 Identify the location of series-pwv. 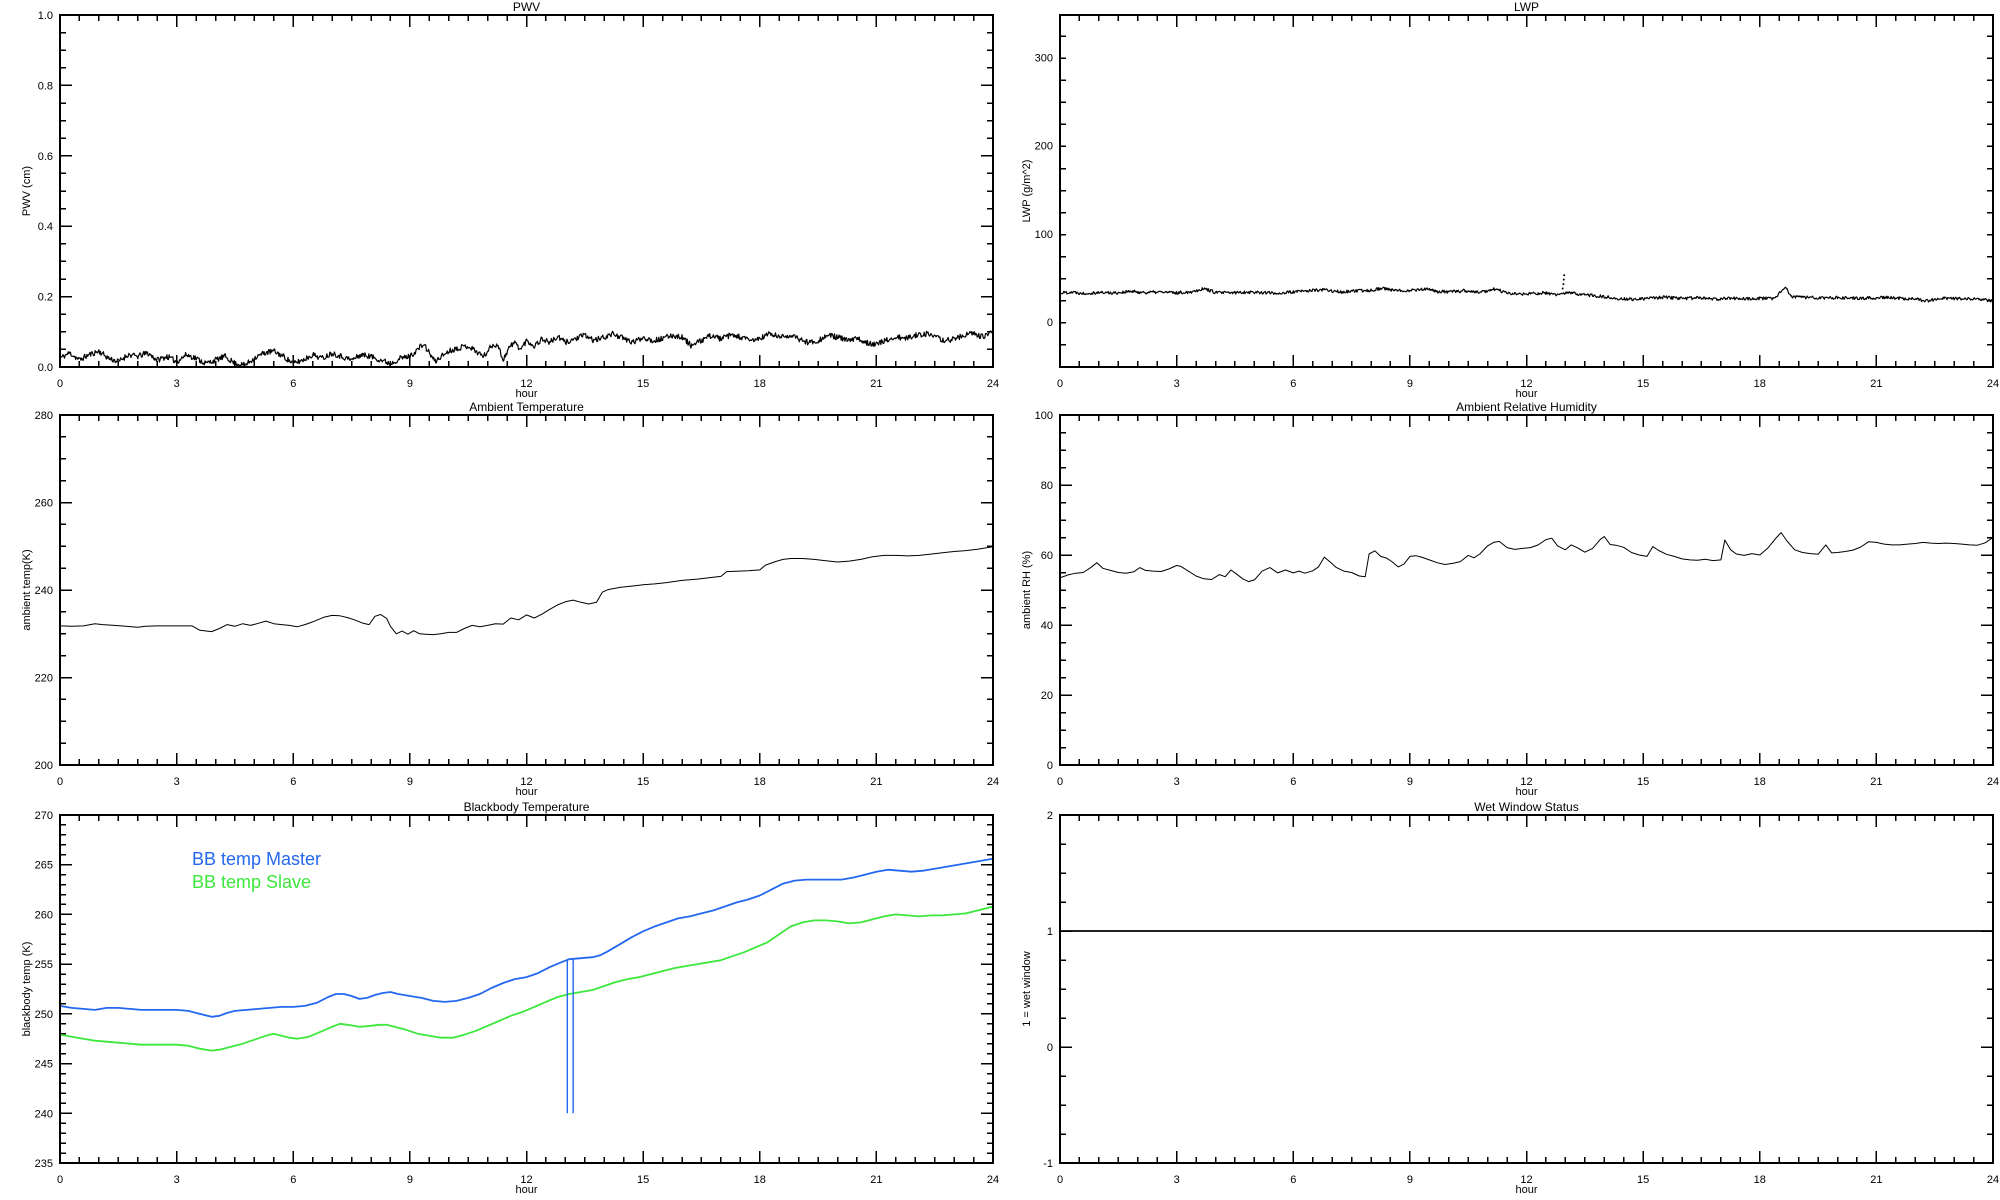
(526, 348).